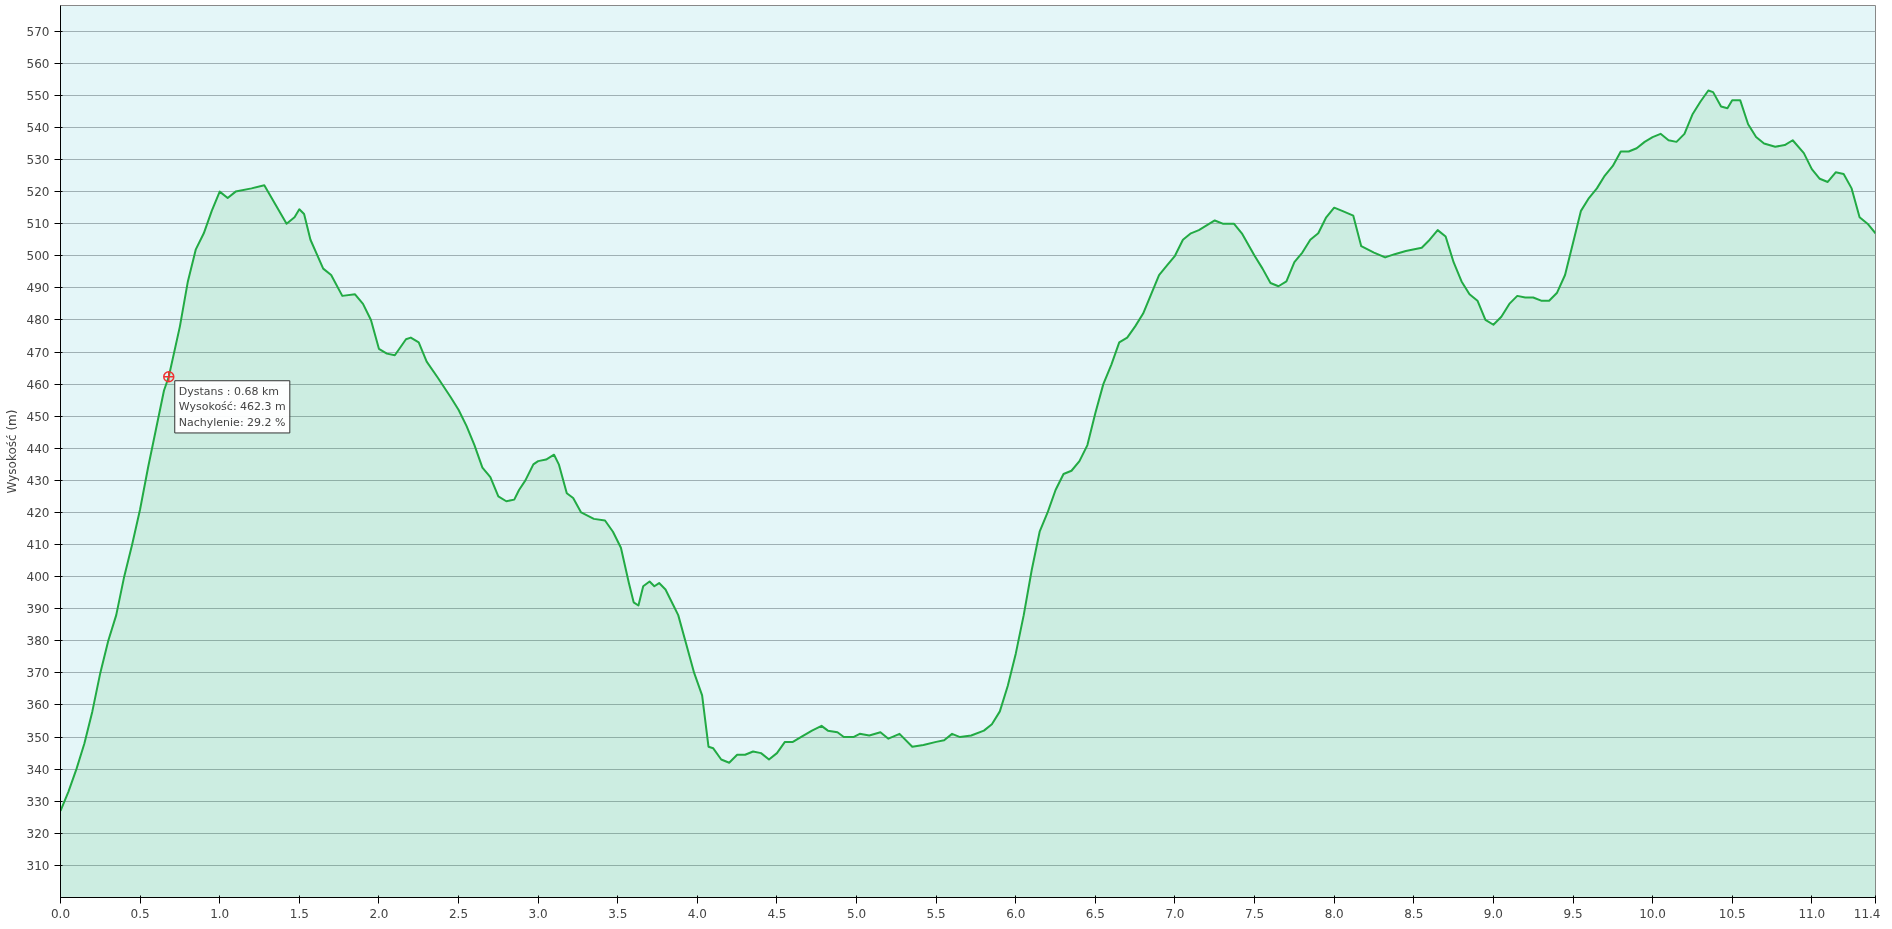 This screenshot has width=1892, height=929. Describe the element at coordinates (1095, 913) in the screenshot. I see `x-tick-label: 6.5` at that location.